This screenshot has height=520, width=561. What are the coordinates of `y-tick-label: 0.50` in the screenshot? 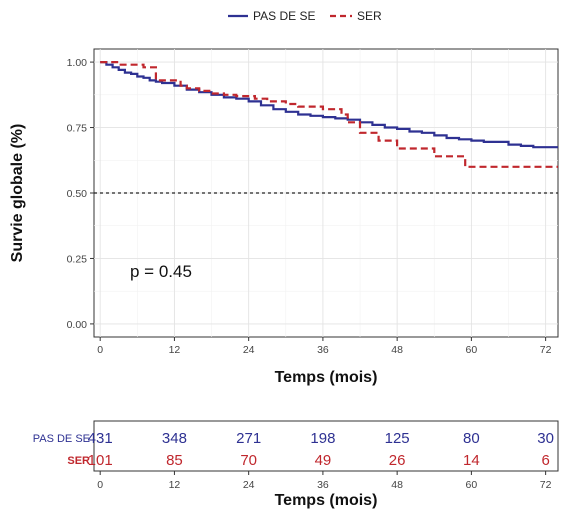 It's located at (77, 194).